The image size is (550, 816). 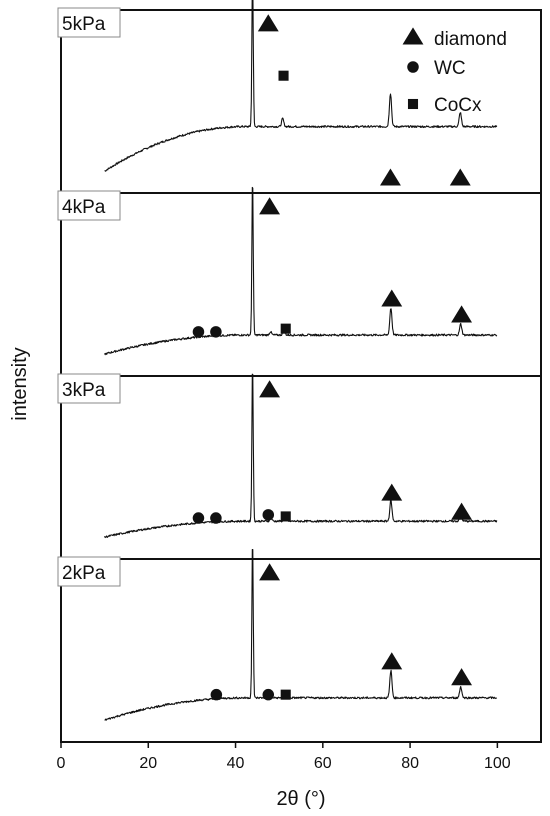 I want to click on x-axis: 0 20 40 60 80 100, so click(x=284, y=757).